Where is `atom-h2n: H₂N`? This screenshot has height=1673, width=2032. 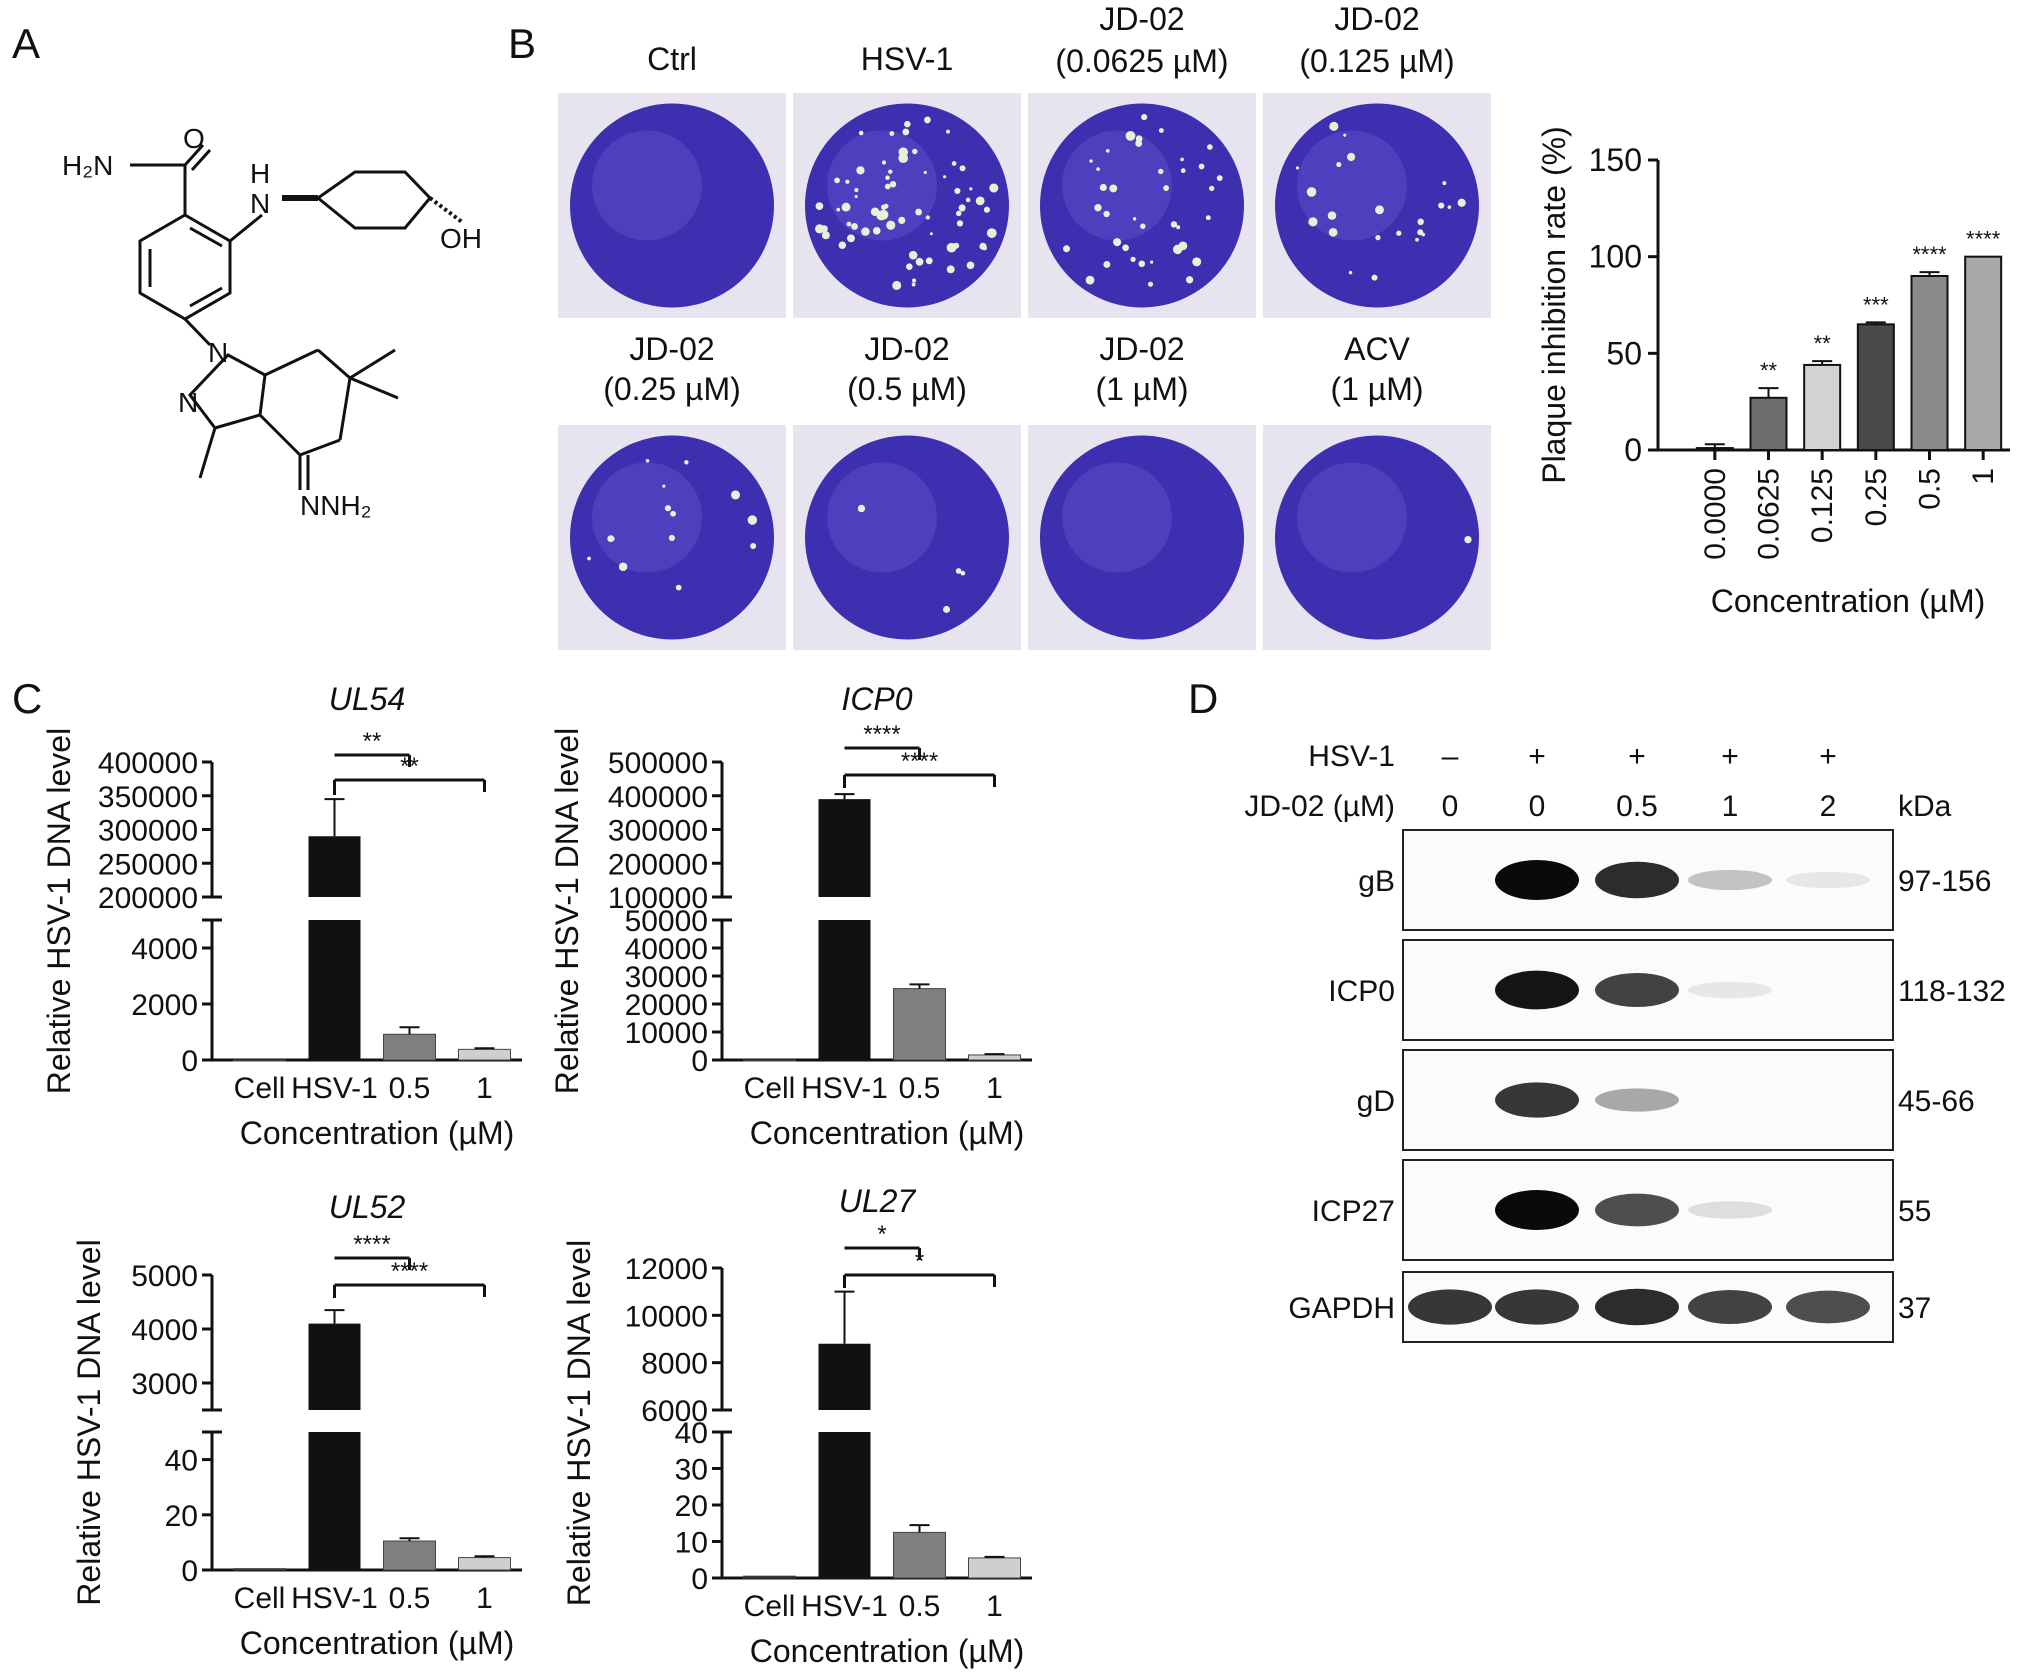
atom-h2n: H₂N is located at coordinates (87, 165).